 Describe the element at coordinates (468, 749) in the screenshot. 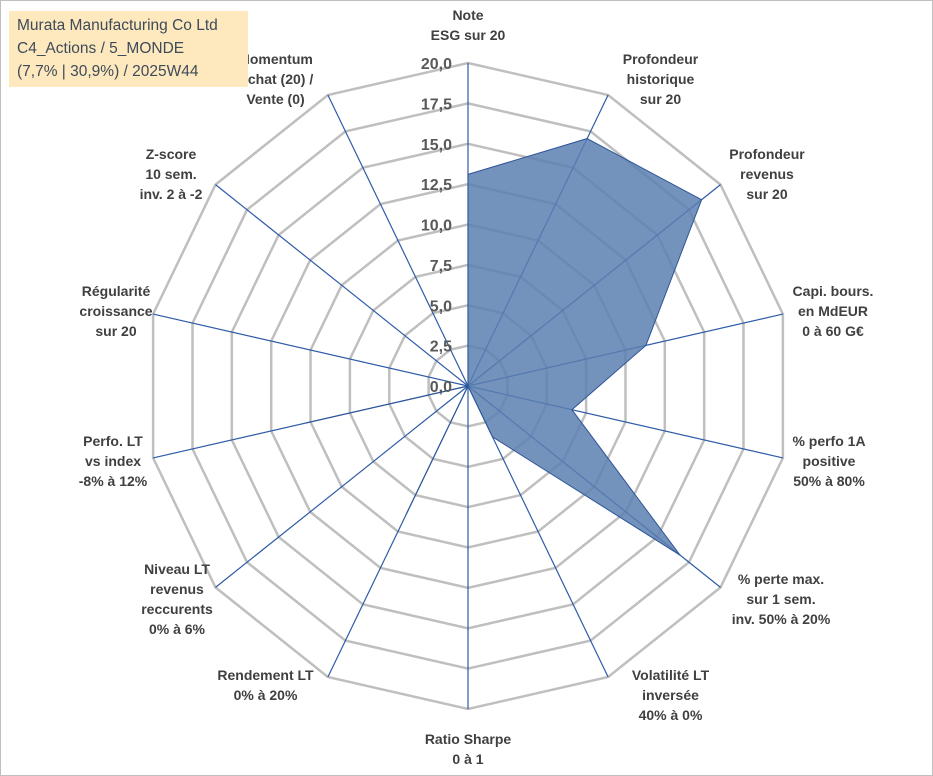

I see `axis-label: Ratio Sharpe 0 à 1` at that location.